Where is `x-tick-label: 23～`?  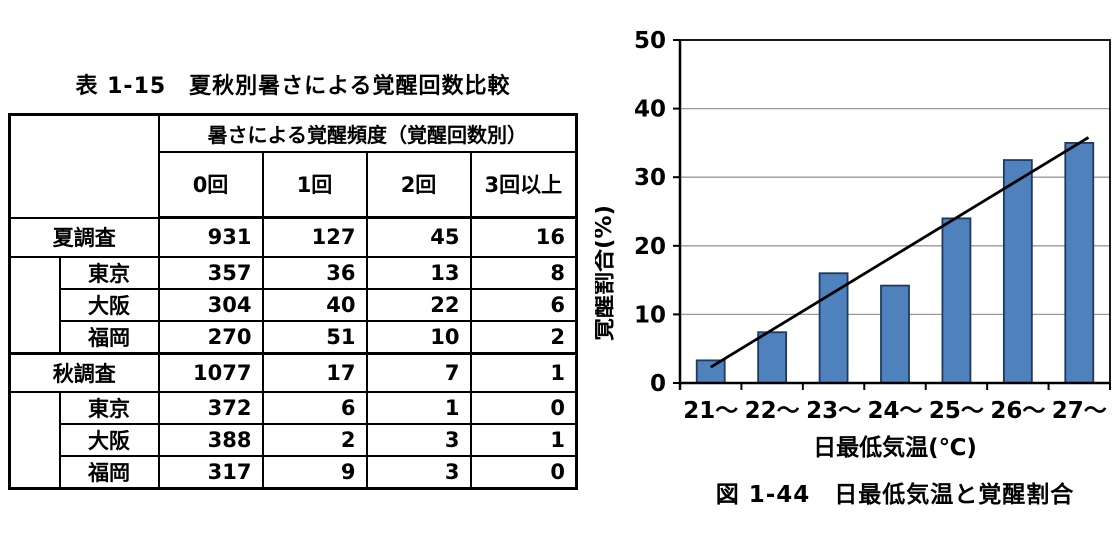 x-tick-label: 23～ is located at coordinates (833, 411).